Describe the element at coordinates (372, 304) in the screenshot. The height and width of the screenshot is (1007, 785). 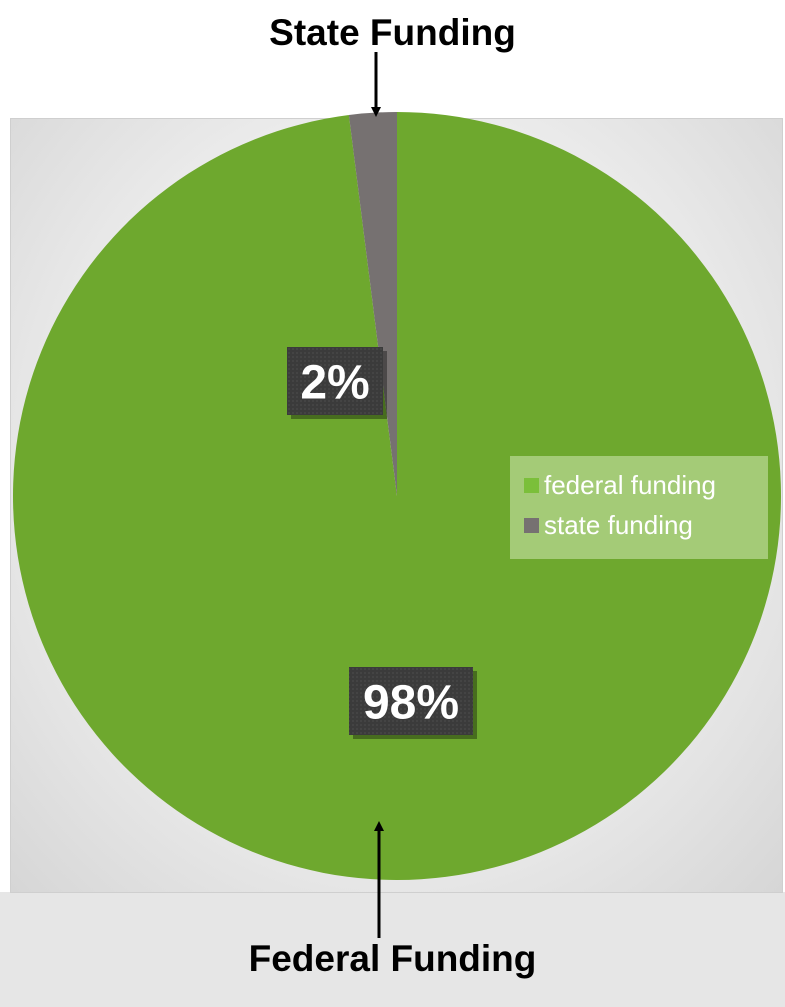
I see `pie-slice-state-funding` at that location.